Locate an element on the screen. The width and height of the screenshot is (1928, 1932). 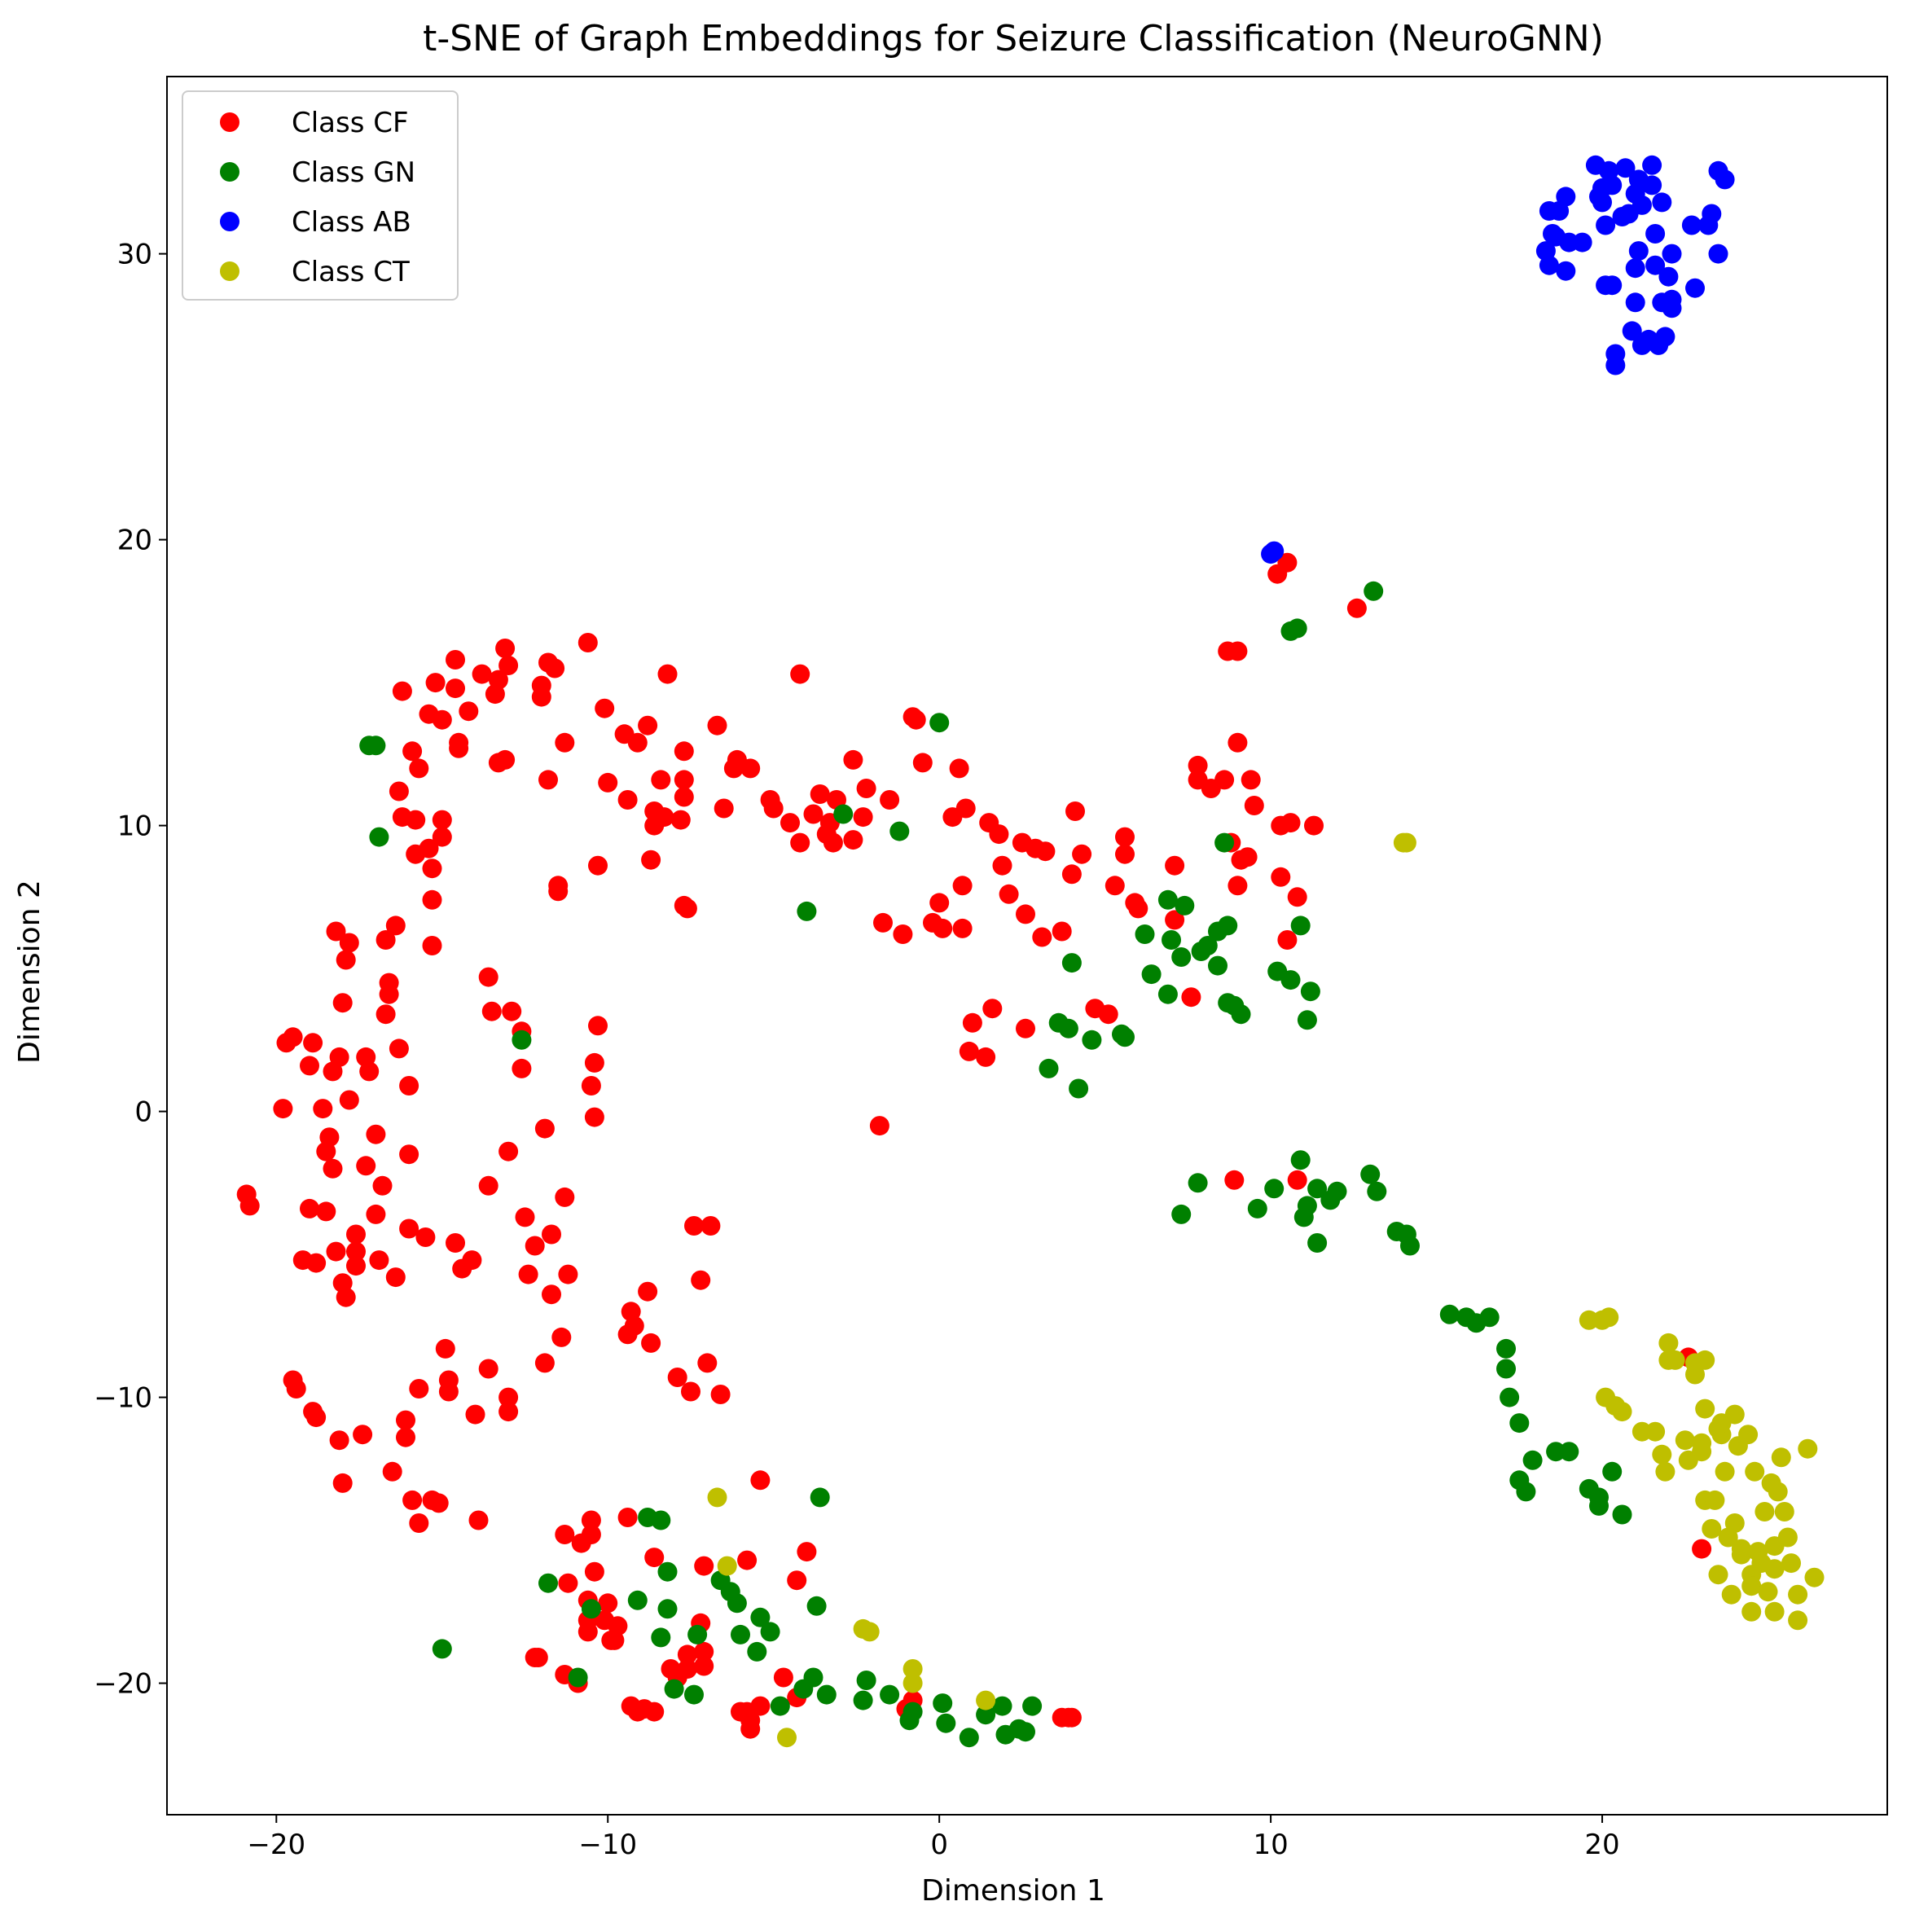
x-tick-label: 20 is located at coordinates (1601, 1845).